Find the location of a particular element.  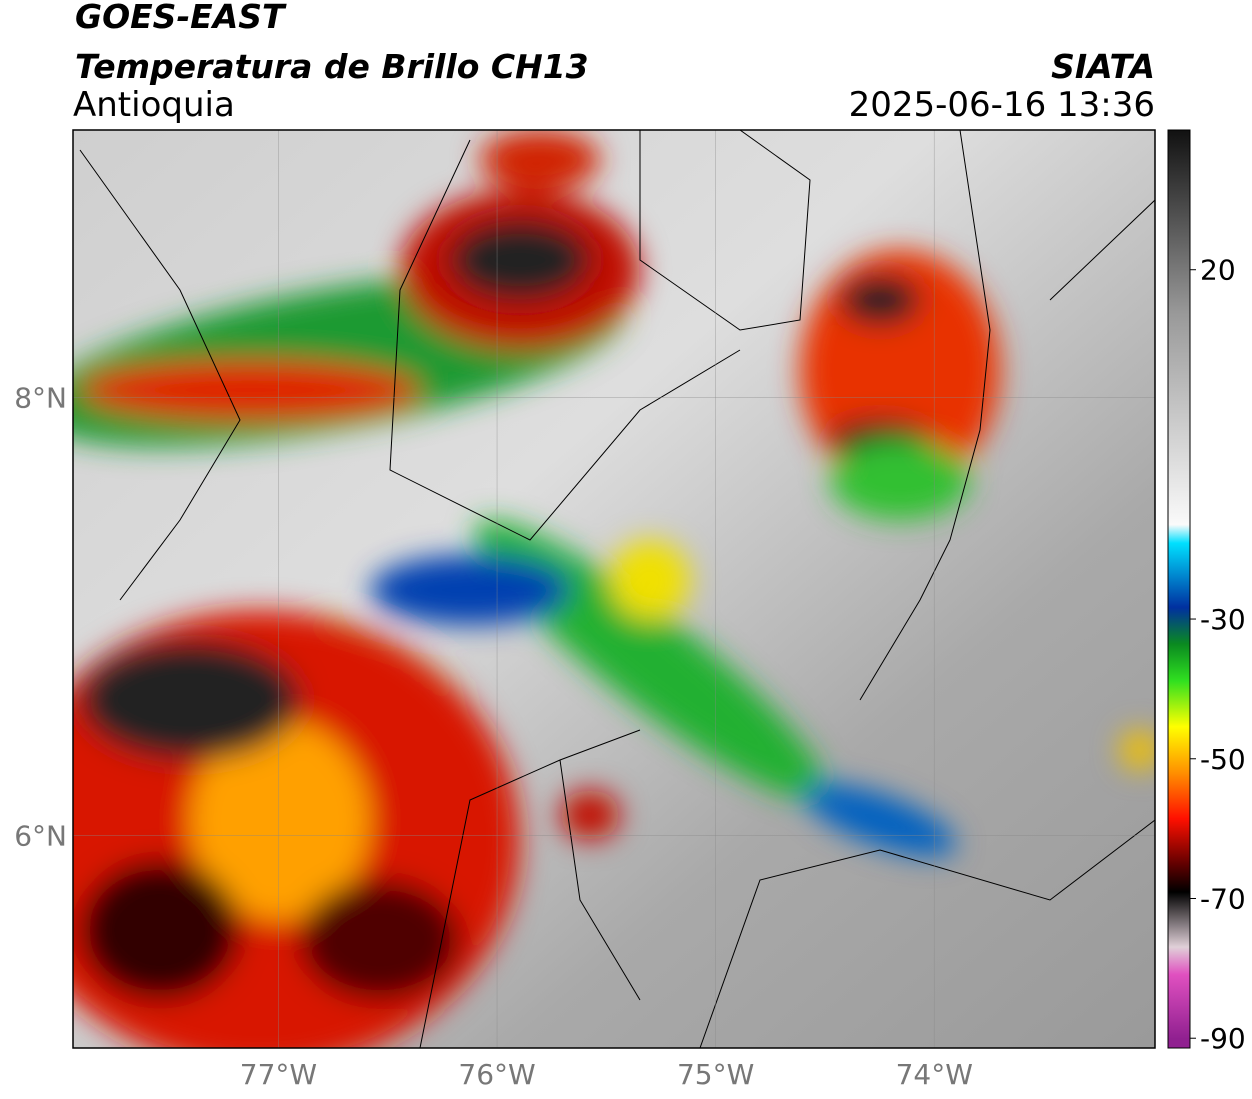

region: Antioquia is located at coordinates (154, 105).